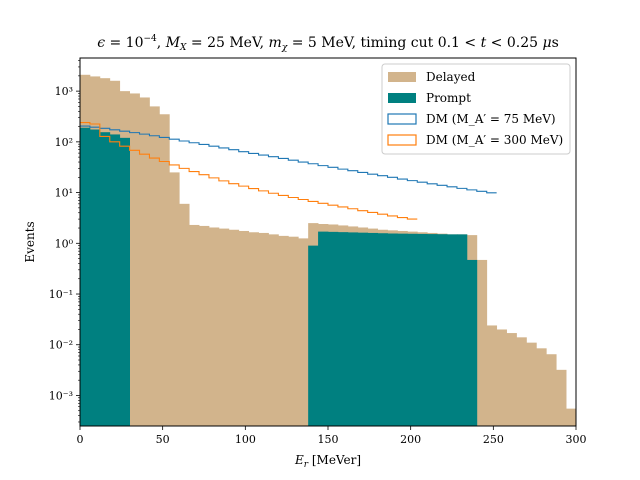 This screenshot has height=480, width=640. What do you see at coordinates (64, 193) in the screenshot?
I see `y-tick-label: 10¹` at bounding box center [64, 193].